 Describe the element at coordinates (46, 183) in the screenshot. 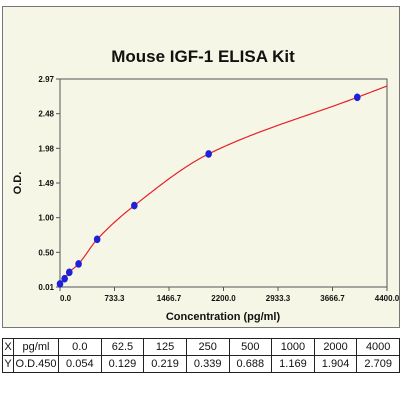

I see `y-tick-label: 1.49` at that location.